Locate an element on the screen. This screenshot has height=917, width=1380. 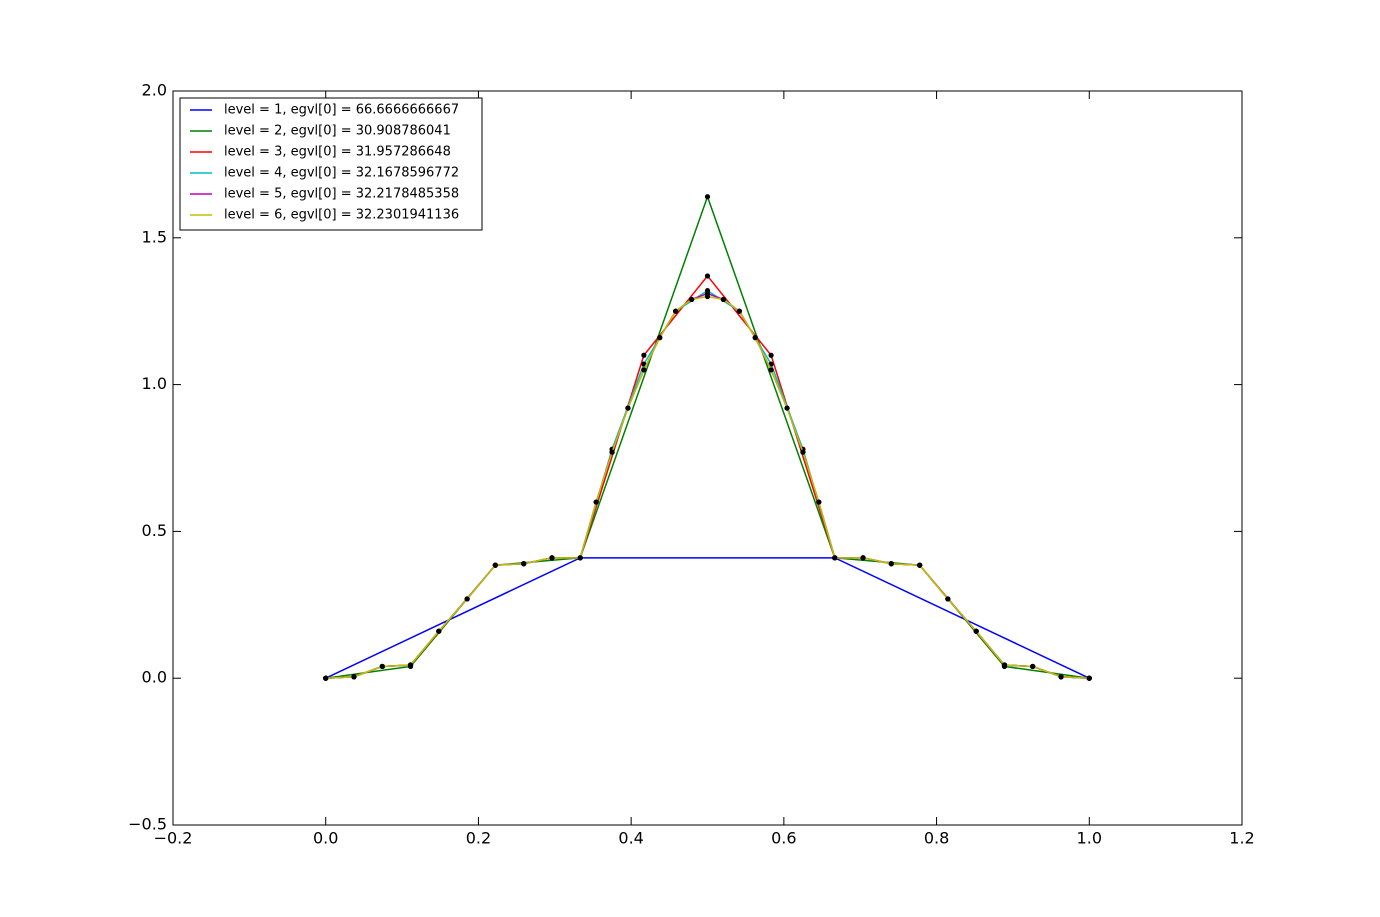
y-tick-label: 1.0 is located at coordinates (154, 383).